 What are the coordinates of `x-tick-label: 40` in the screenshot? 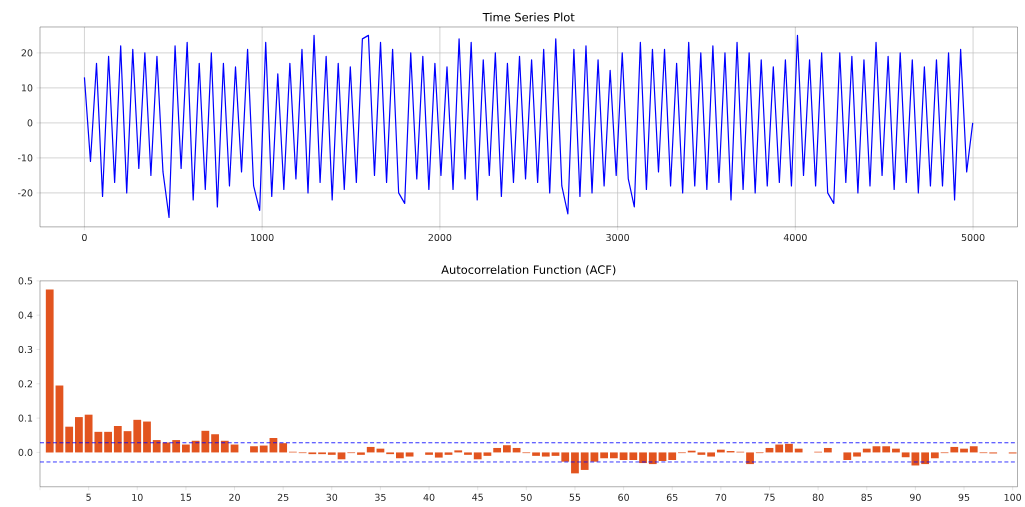 It's located at (429, 497).